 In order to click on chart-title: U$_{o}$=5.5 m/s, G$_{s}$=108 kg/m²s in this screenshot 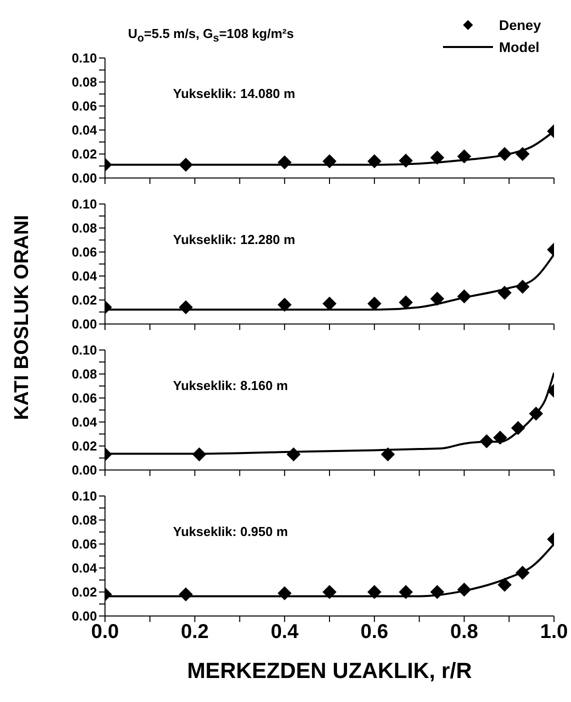, I will do `click(211, 35)`.